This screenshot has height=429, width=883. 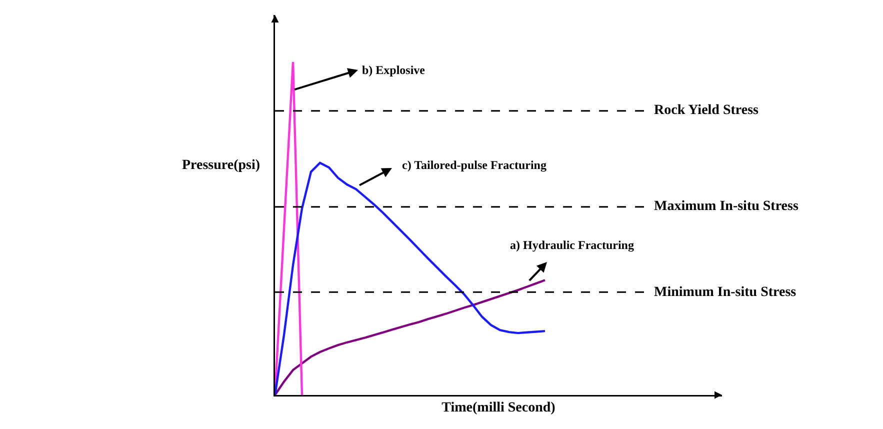 What do you see at coordinates (474, 165) in the screenshot?
I see `annotation: c) Tailored-pulse Fracturing` at bounding box center [474, 165].